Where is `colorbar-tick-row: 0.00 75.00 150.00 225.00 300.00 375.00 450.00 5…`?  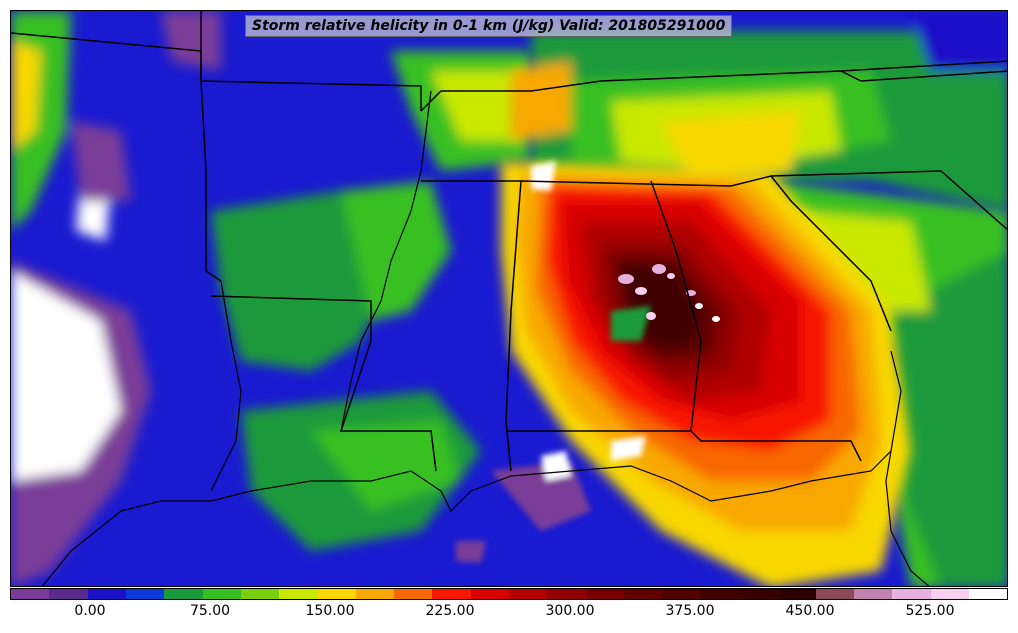 colorbar-tick-row: 0.00 75.00 150.00 225.00 300.00 375.00 450.00 5… is located at coordinates (509, 615).